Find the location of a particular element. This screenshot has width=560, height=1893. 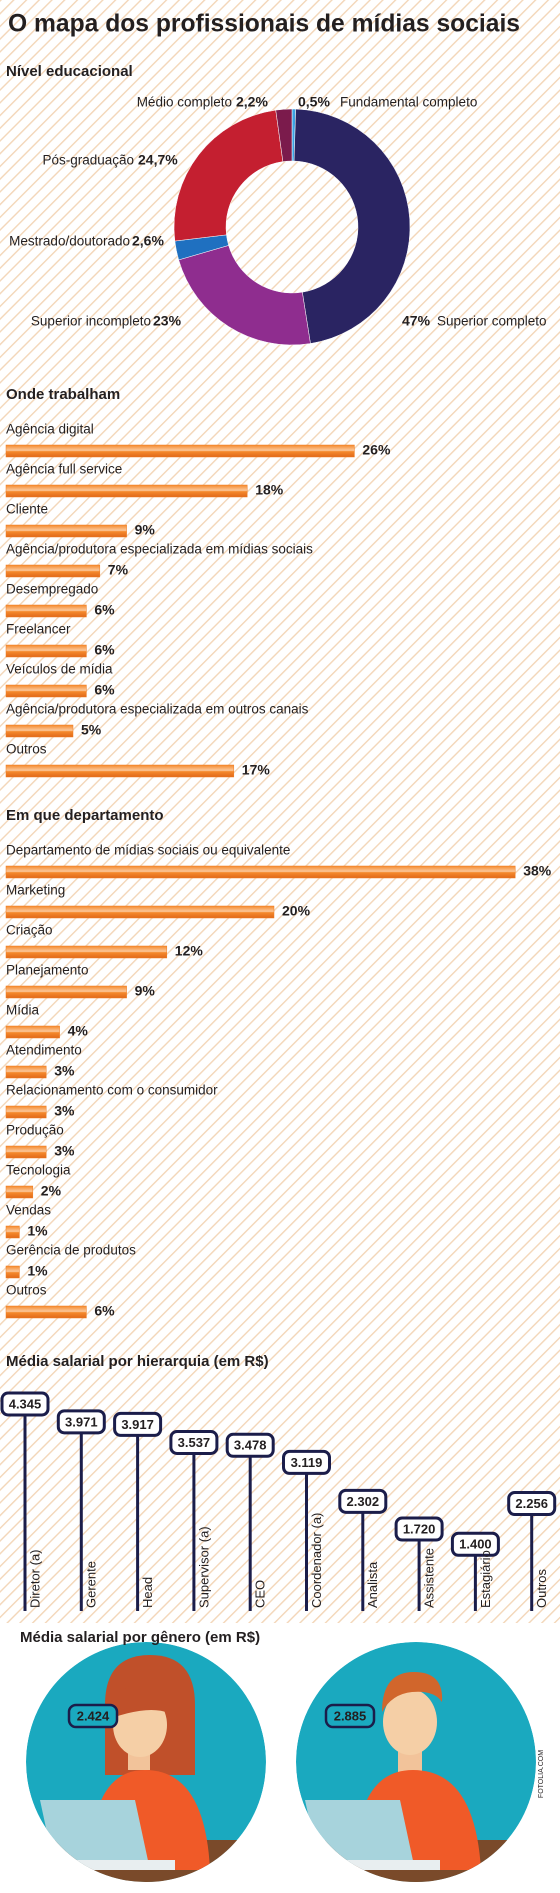

slice-label: Pós-graduação is located at coordinates (88, 160).